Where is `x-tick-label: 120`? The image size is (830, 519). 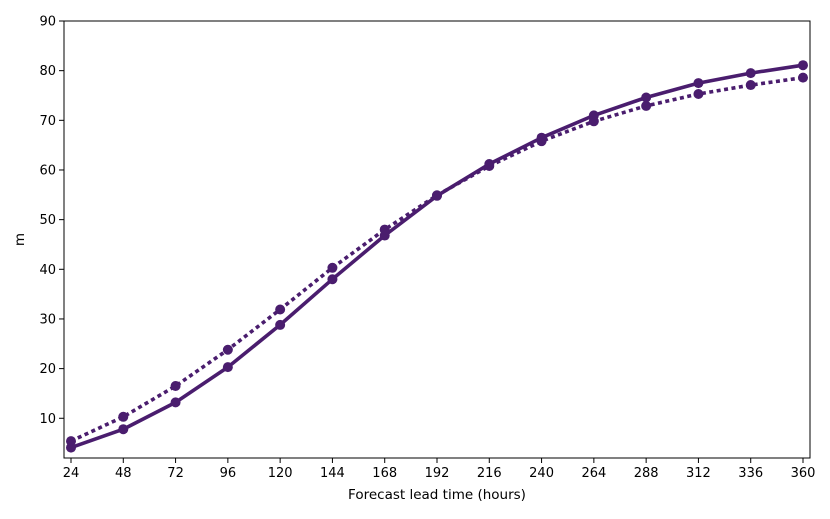
x-tick-label: 120 is located at coordinates (280, 473).